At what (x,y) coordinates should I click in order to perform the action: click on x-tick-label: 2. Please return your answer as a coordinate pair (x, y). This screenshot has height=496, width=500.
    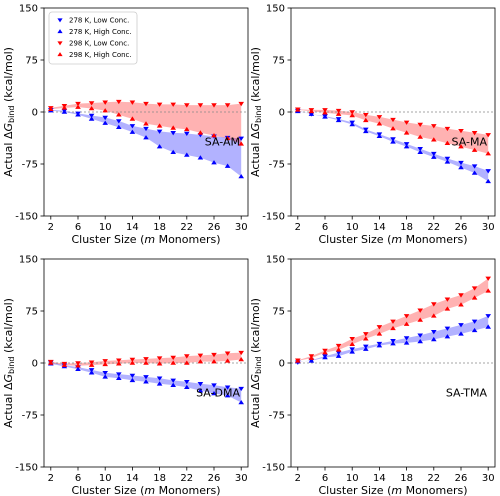
    Looking at the image, I should click on (298, 478).